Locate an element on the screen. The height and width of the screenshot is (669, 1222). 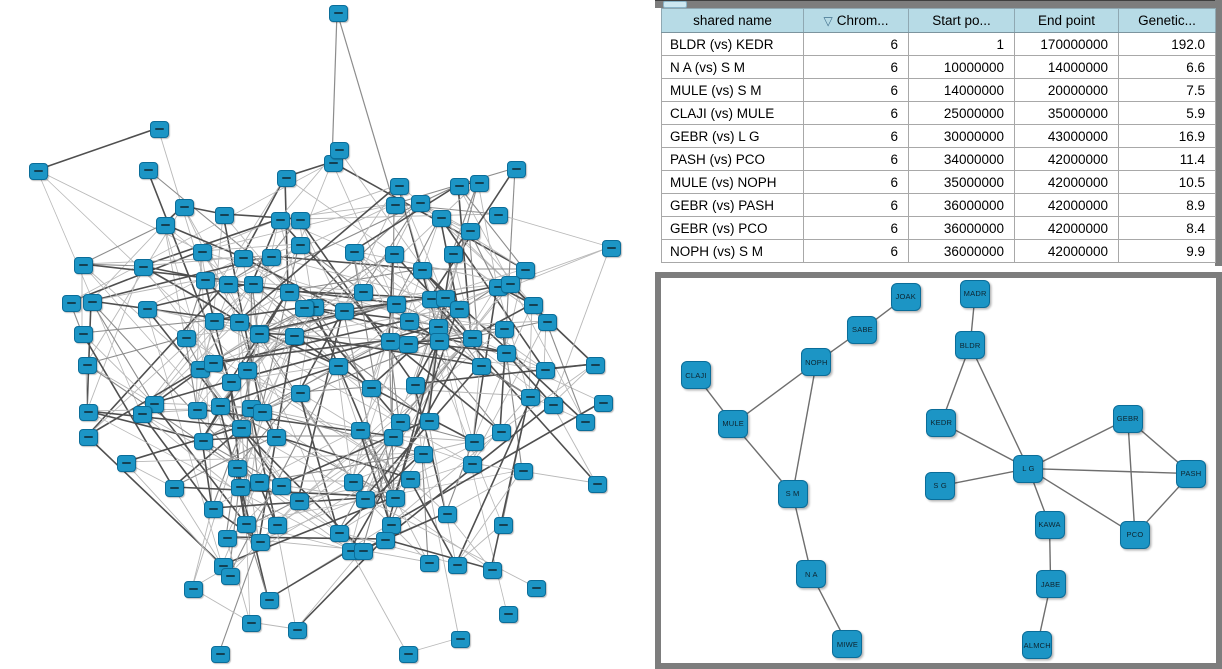
network-node-kedr: KEDR is located at coordinates (941, 422).